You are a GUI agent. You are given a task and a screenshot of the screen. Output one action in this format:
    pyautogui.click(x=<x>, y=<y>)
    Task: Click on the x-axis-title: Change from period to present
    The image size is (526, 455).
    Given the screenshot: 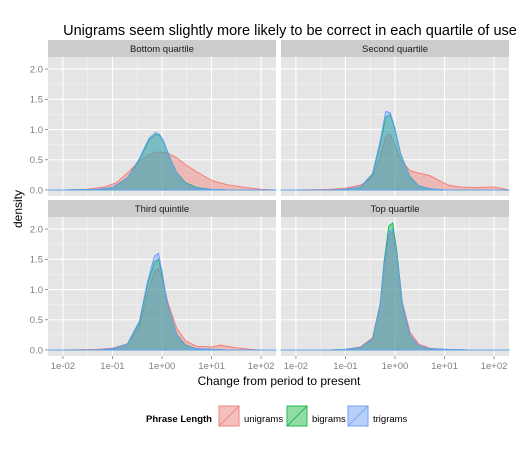 What is the action you would take?
    pyautogui.click(x=279, y=381)
    